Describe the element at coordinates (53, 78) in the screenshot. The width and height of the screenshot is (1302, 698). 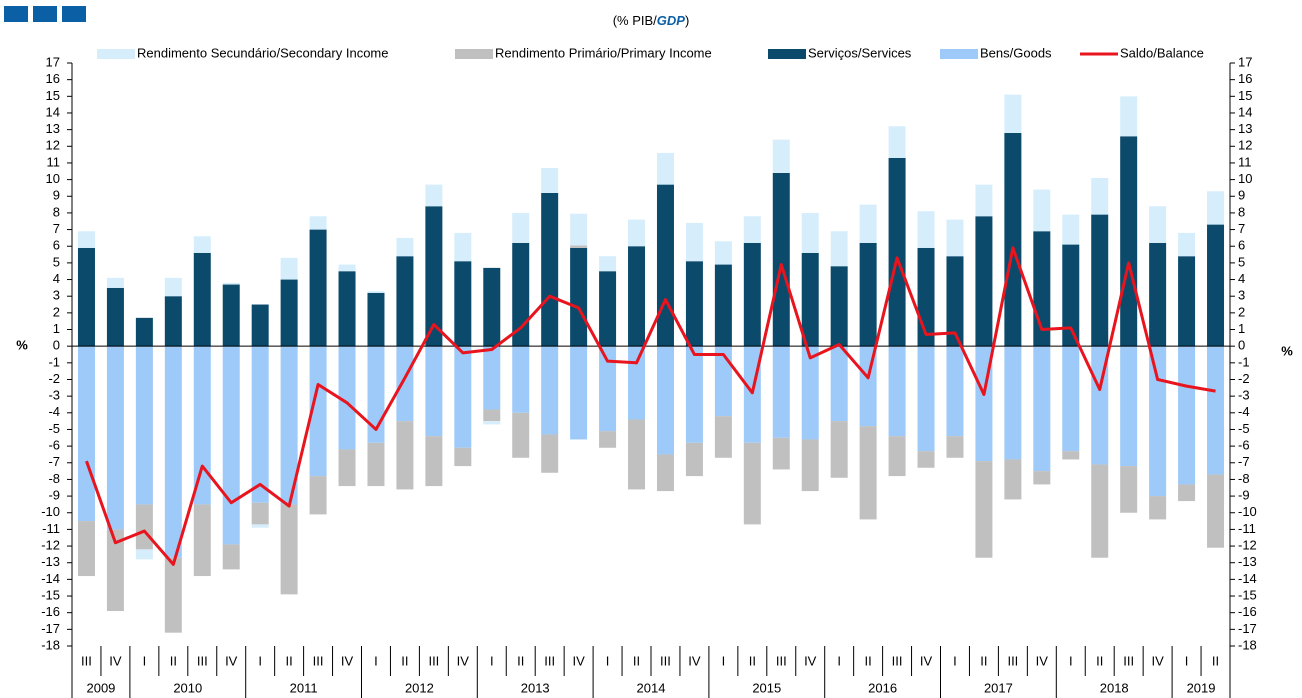
I see `y-tick-label: 16` at that location.